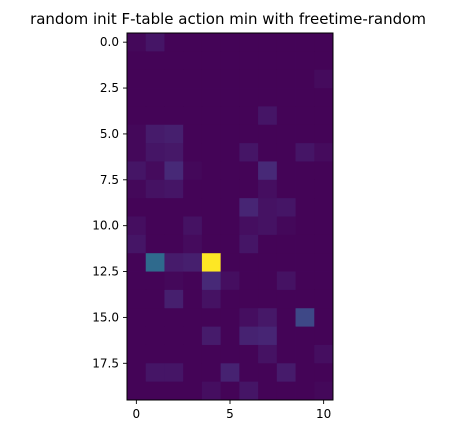 This screenshot has width=457, height=435. I want to click on y-tick-label: 12.5, so click(105, 272).